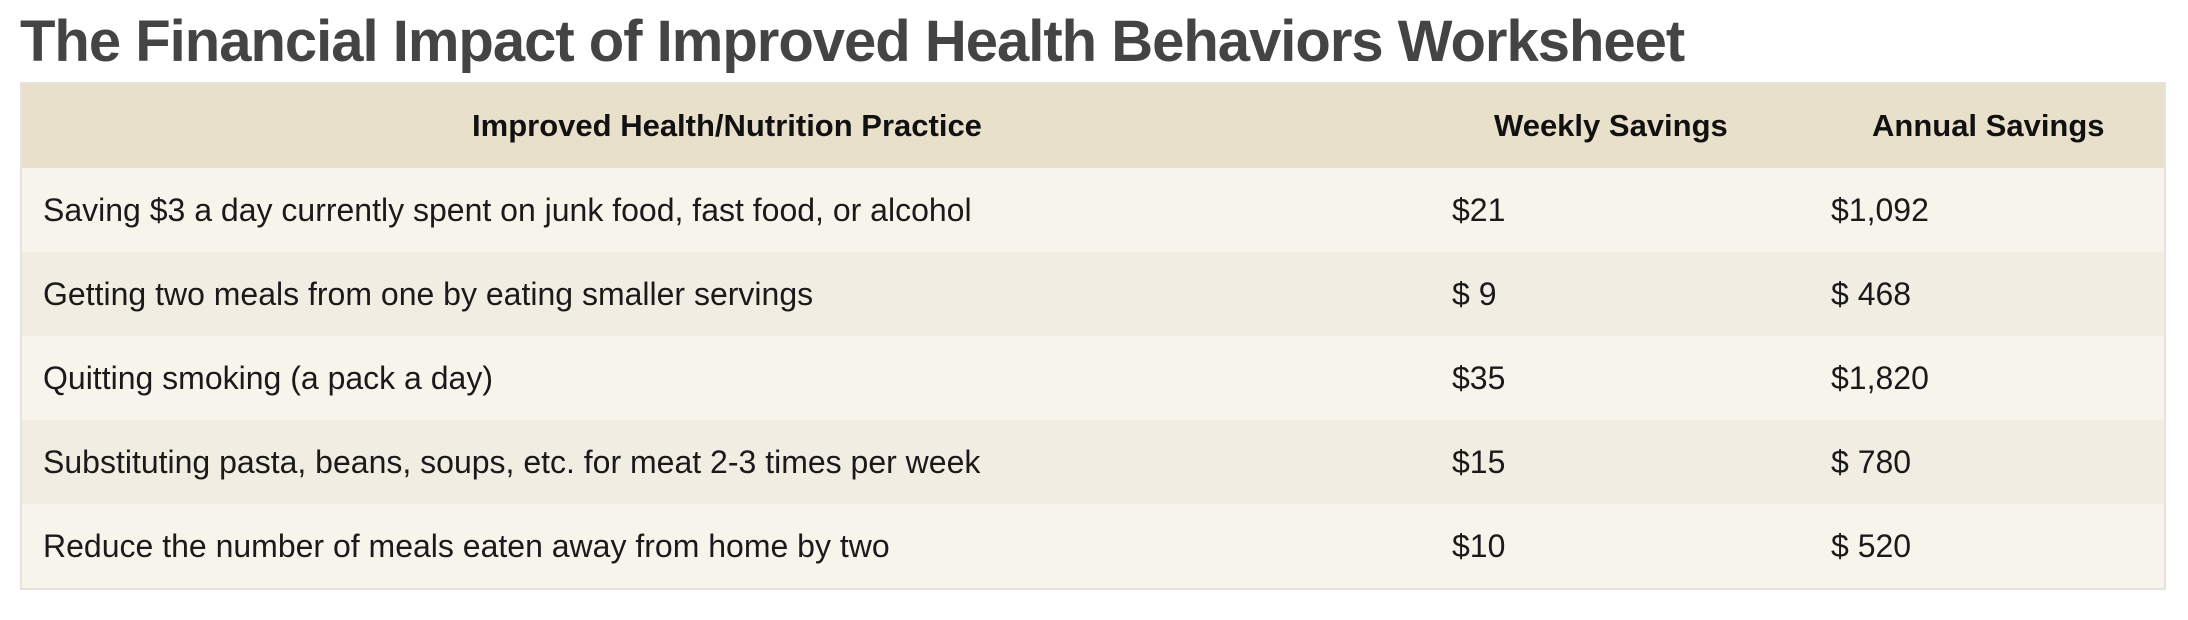  I want to click on annual-savings-cell: $1,820, so click(1880, 377).